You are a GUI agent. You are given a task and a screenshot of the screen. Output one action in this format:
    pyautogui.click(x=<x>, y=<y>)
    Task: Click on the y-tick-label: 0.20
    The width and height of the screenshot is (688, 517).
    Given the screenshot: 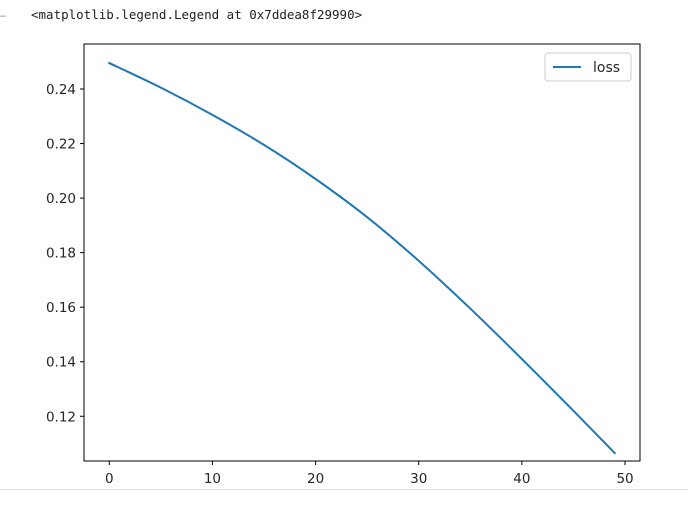 What is the action you would take?
    pyautogui.click(x=61, y=199)
    